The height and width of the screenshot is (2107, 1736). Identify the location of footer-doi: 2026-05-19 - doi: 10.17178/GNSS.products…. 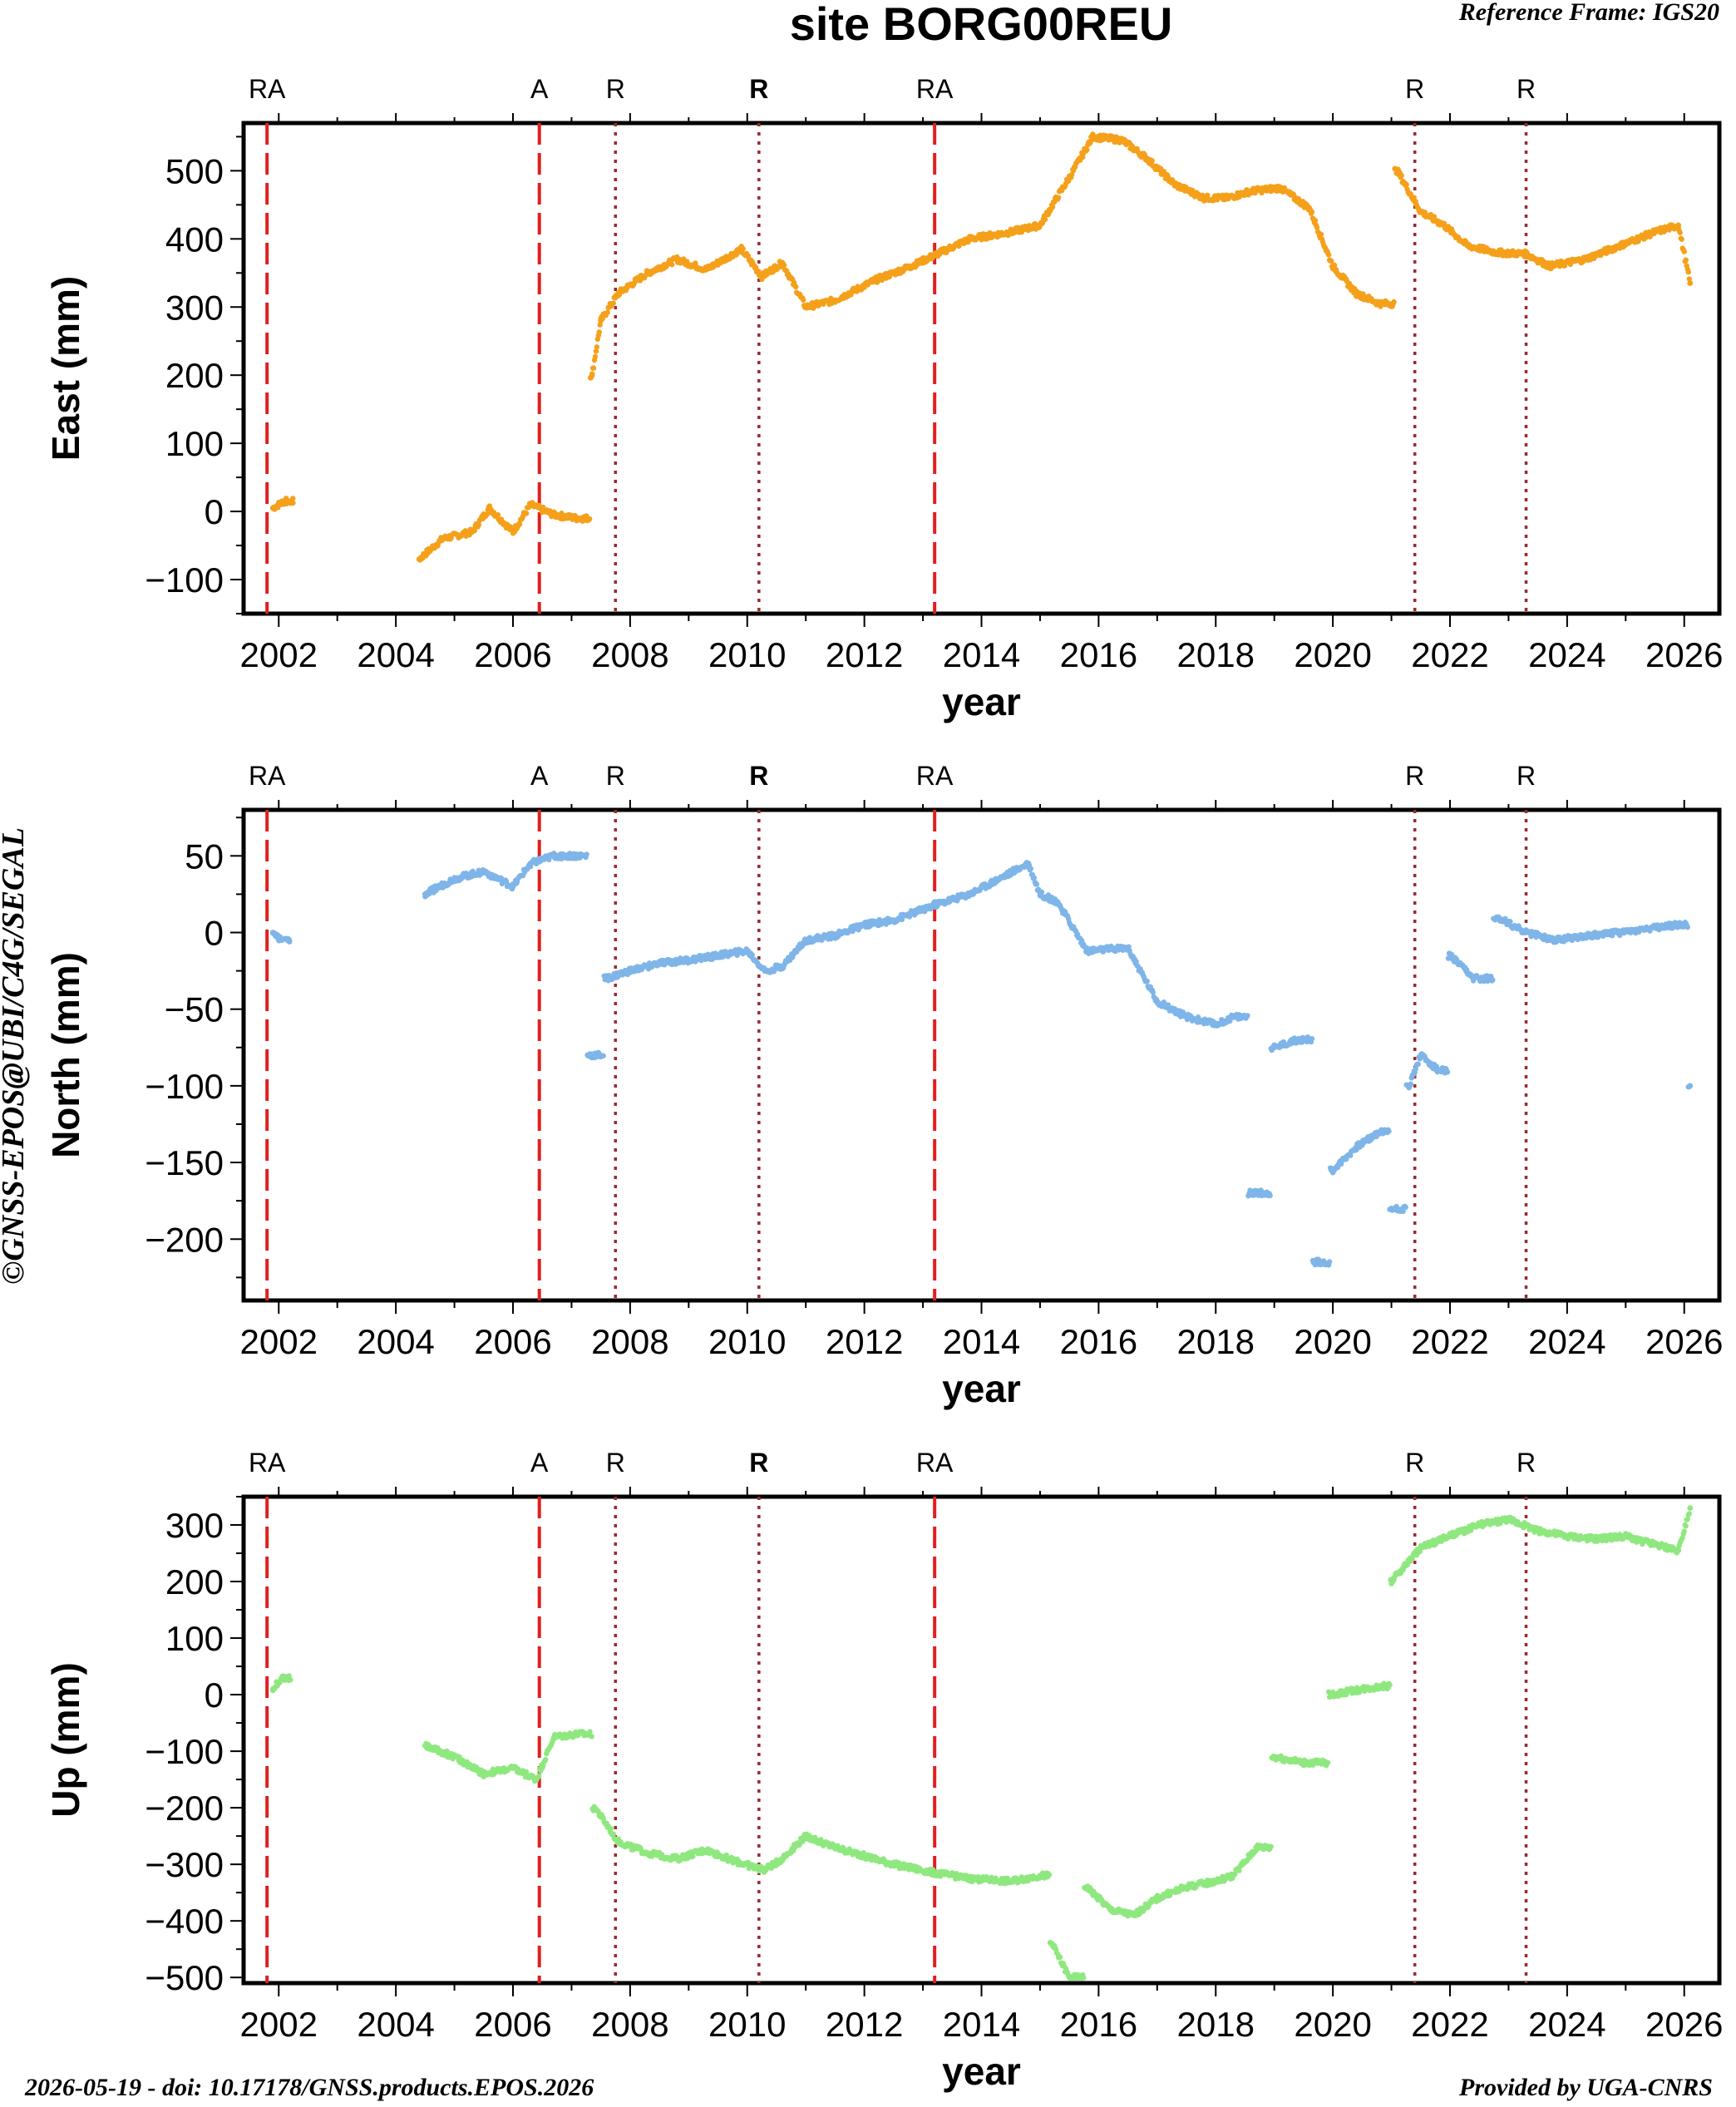
(309, 2087).